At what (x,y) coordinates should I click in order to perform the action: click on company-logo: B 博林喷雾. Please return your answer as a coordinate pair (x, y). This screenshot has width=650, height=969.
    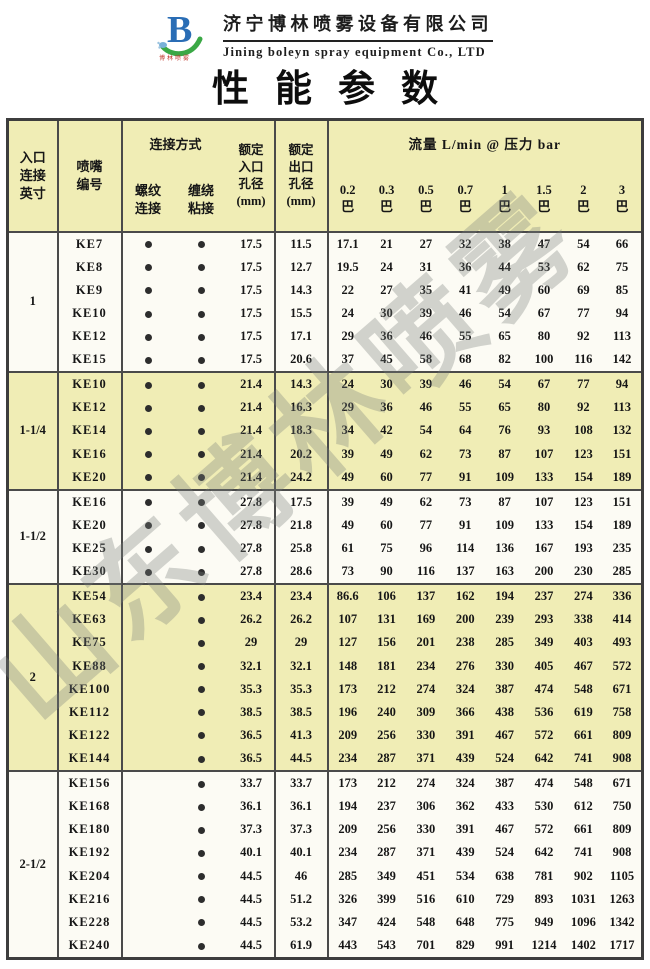
    Looking at the image, I should click on (182, 34).